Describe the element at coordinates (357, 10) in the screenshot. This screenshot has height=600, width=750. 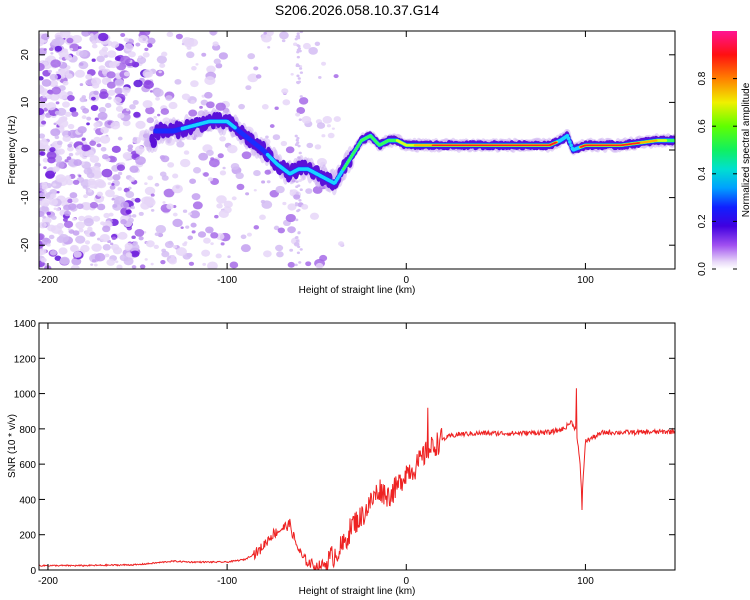
I see `chart-title: S206.2026.058.10.37.G14` at that location.